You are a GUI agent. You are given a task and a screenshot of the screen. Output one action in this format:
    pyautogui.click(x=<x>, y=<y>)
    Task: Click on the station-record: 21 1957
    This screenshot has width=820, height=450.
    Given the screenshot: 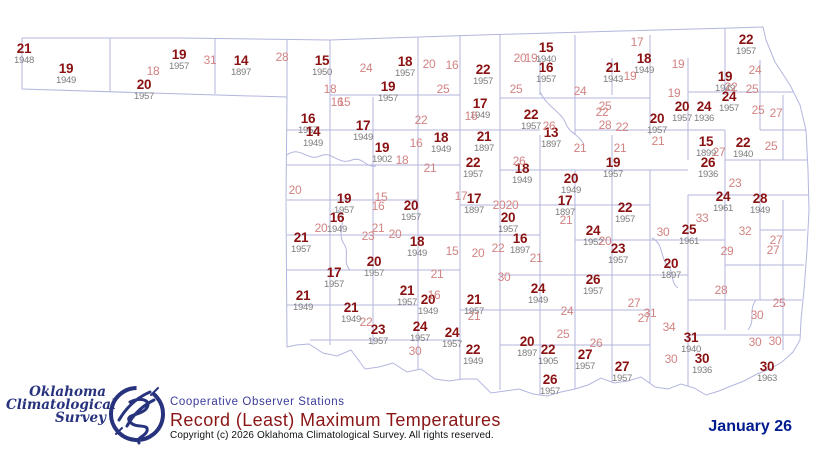 What is the action you would take?
    pyautogui.click(x=301, y=242)
    